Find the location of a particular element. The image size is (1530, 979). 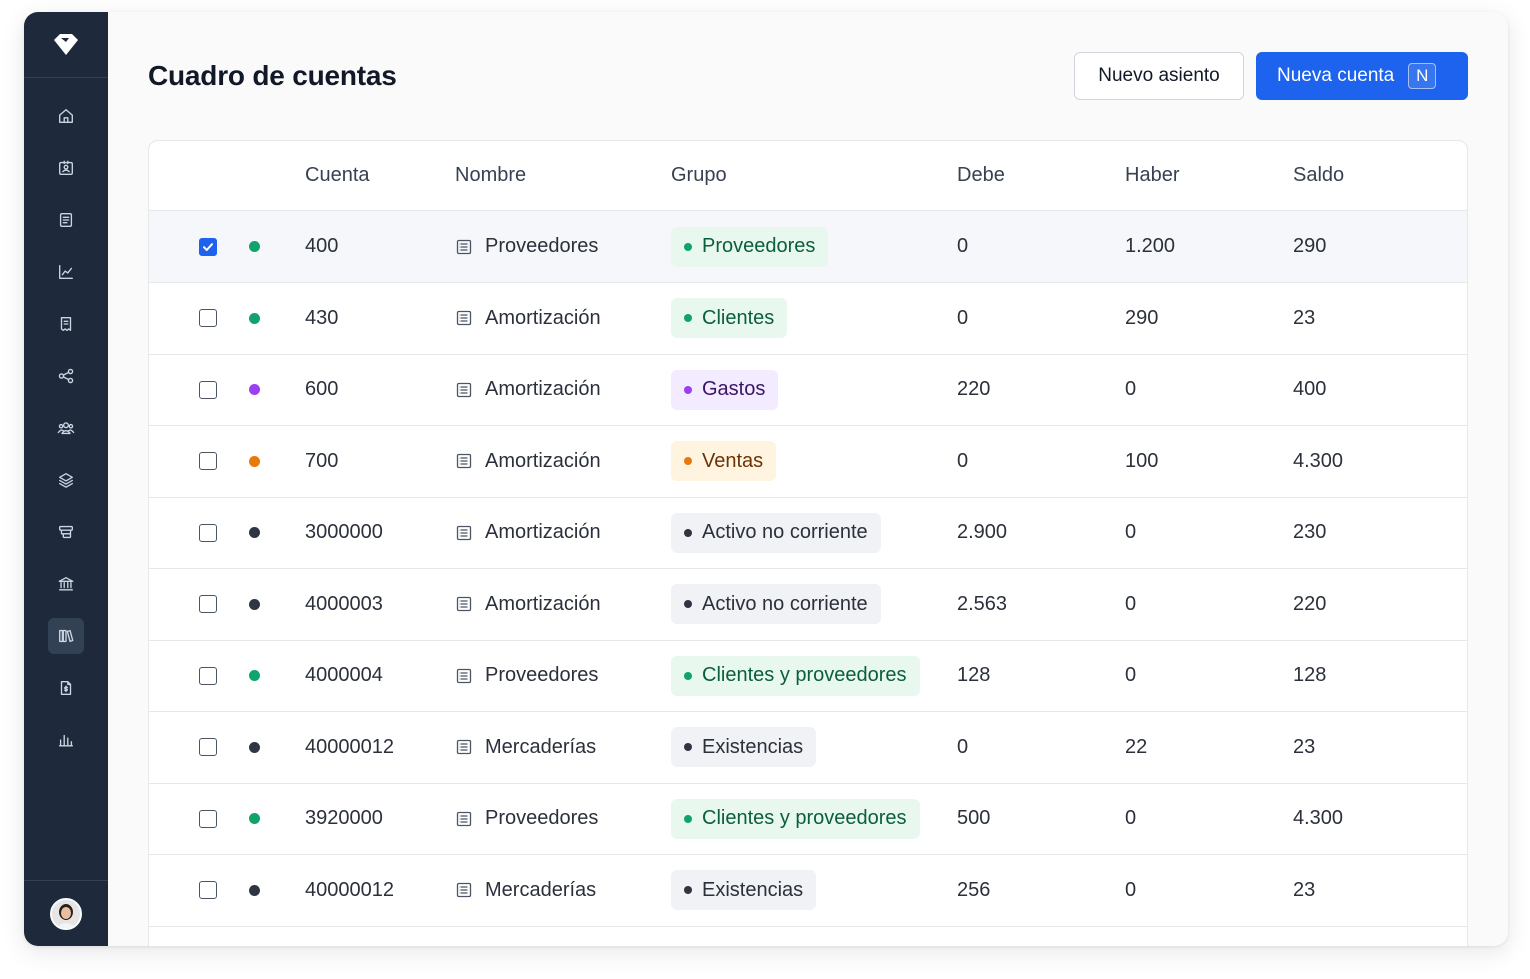

group-badge: Gastos is located at coordinates (725, 389).